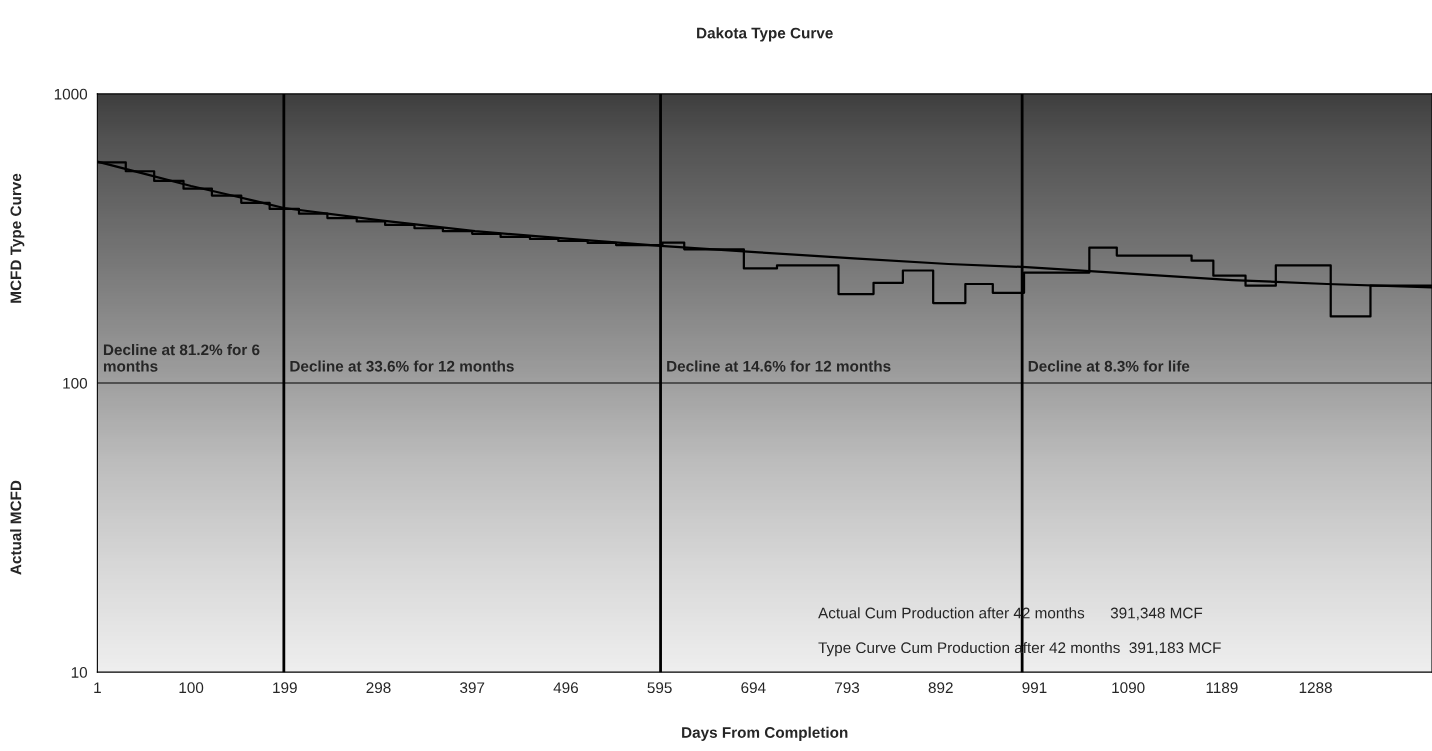 The width and height of the screenshot is (1432, 751). Describe the element at coordinates (1128, 688) in the screenshot. I see `x-tick-label: 1090` at that location.